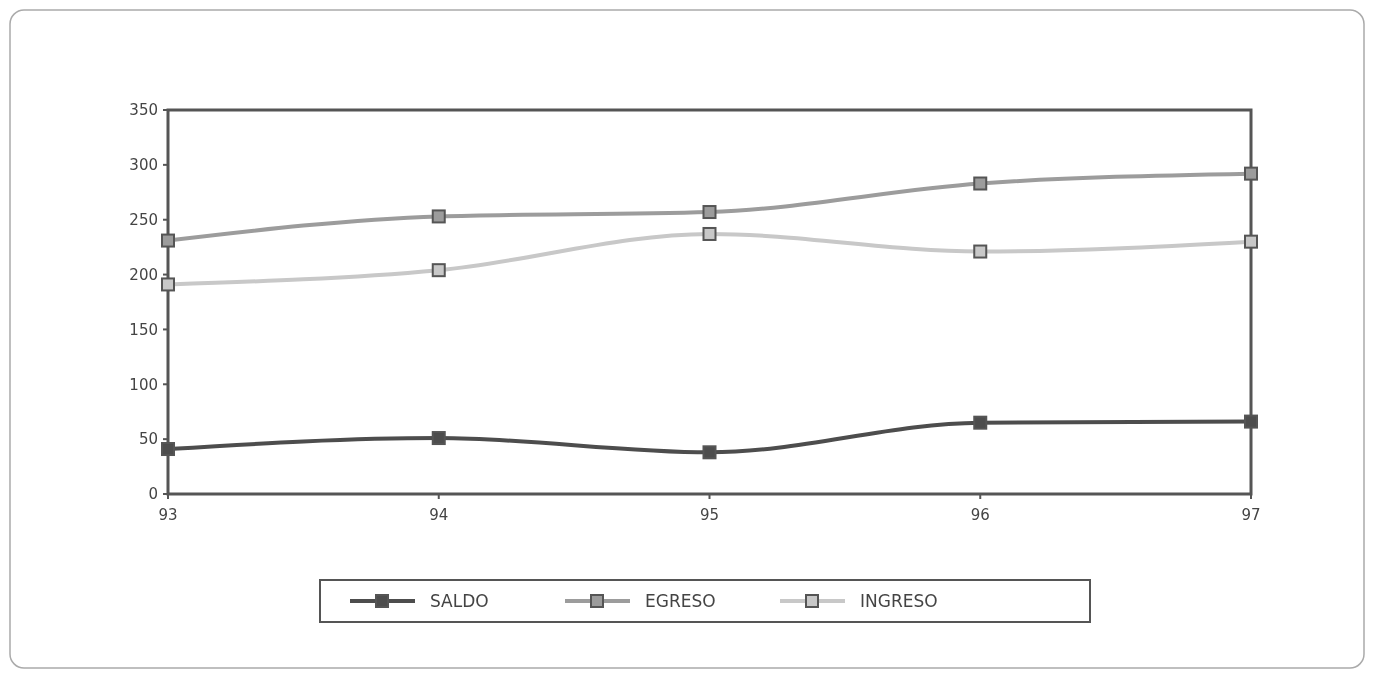 Image resolution: width=1374 pixels, height=678 pixels. I want to click on x-tick-label: 93, so click(168, 515).